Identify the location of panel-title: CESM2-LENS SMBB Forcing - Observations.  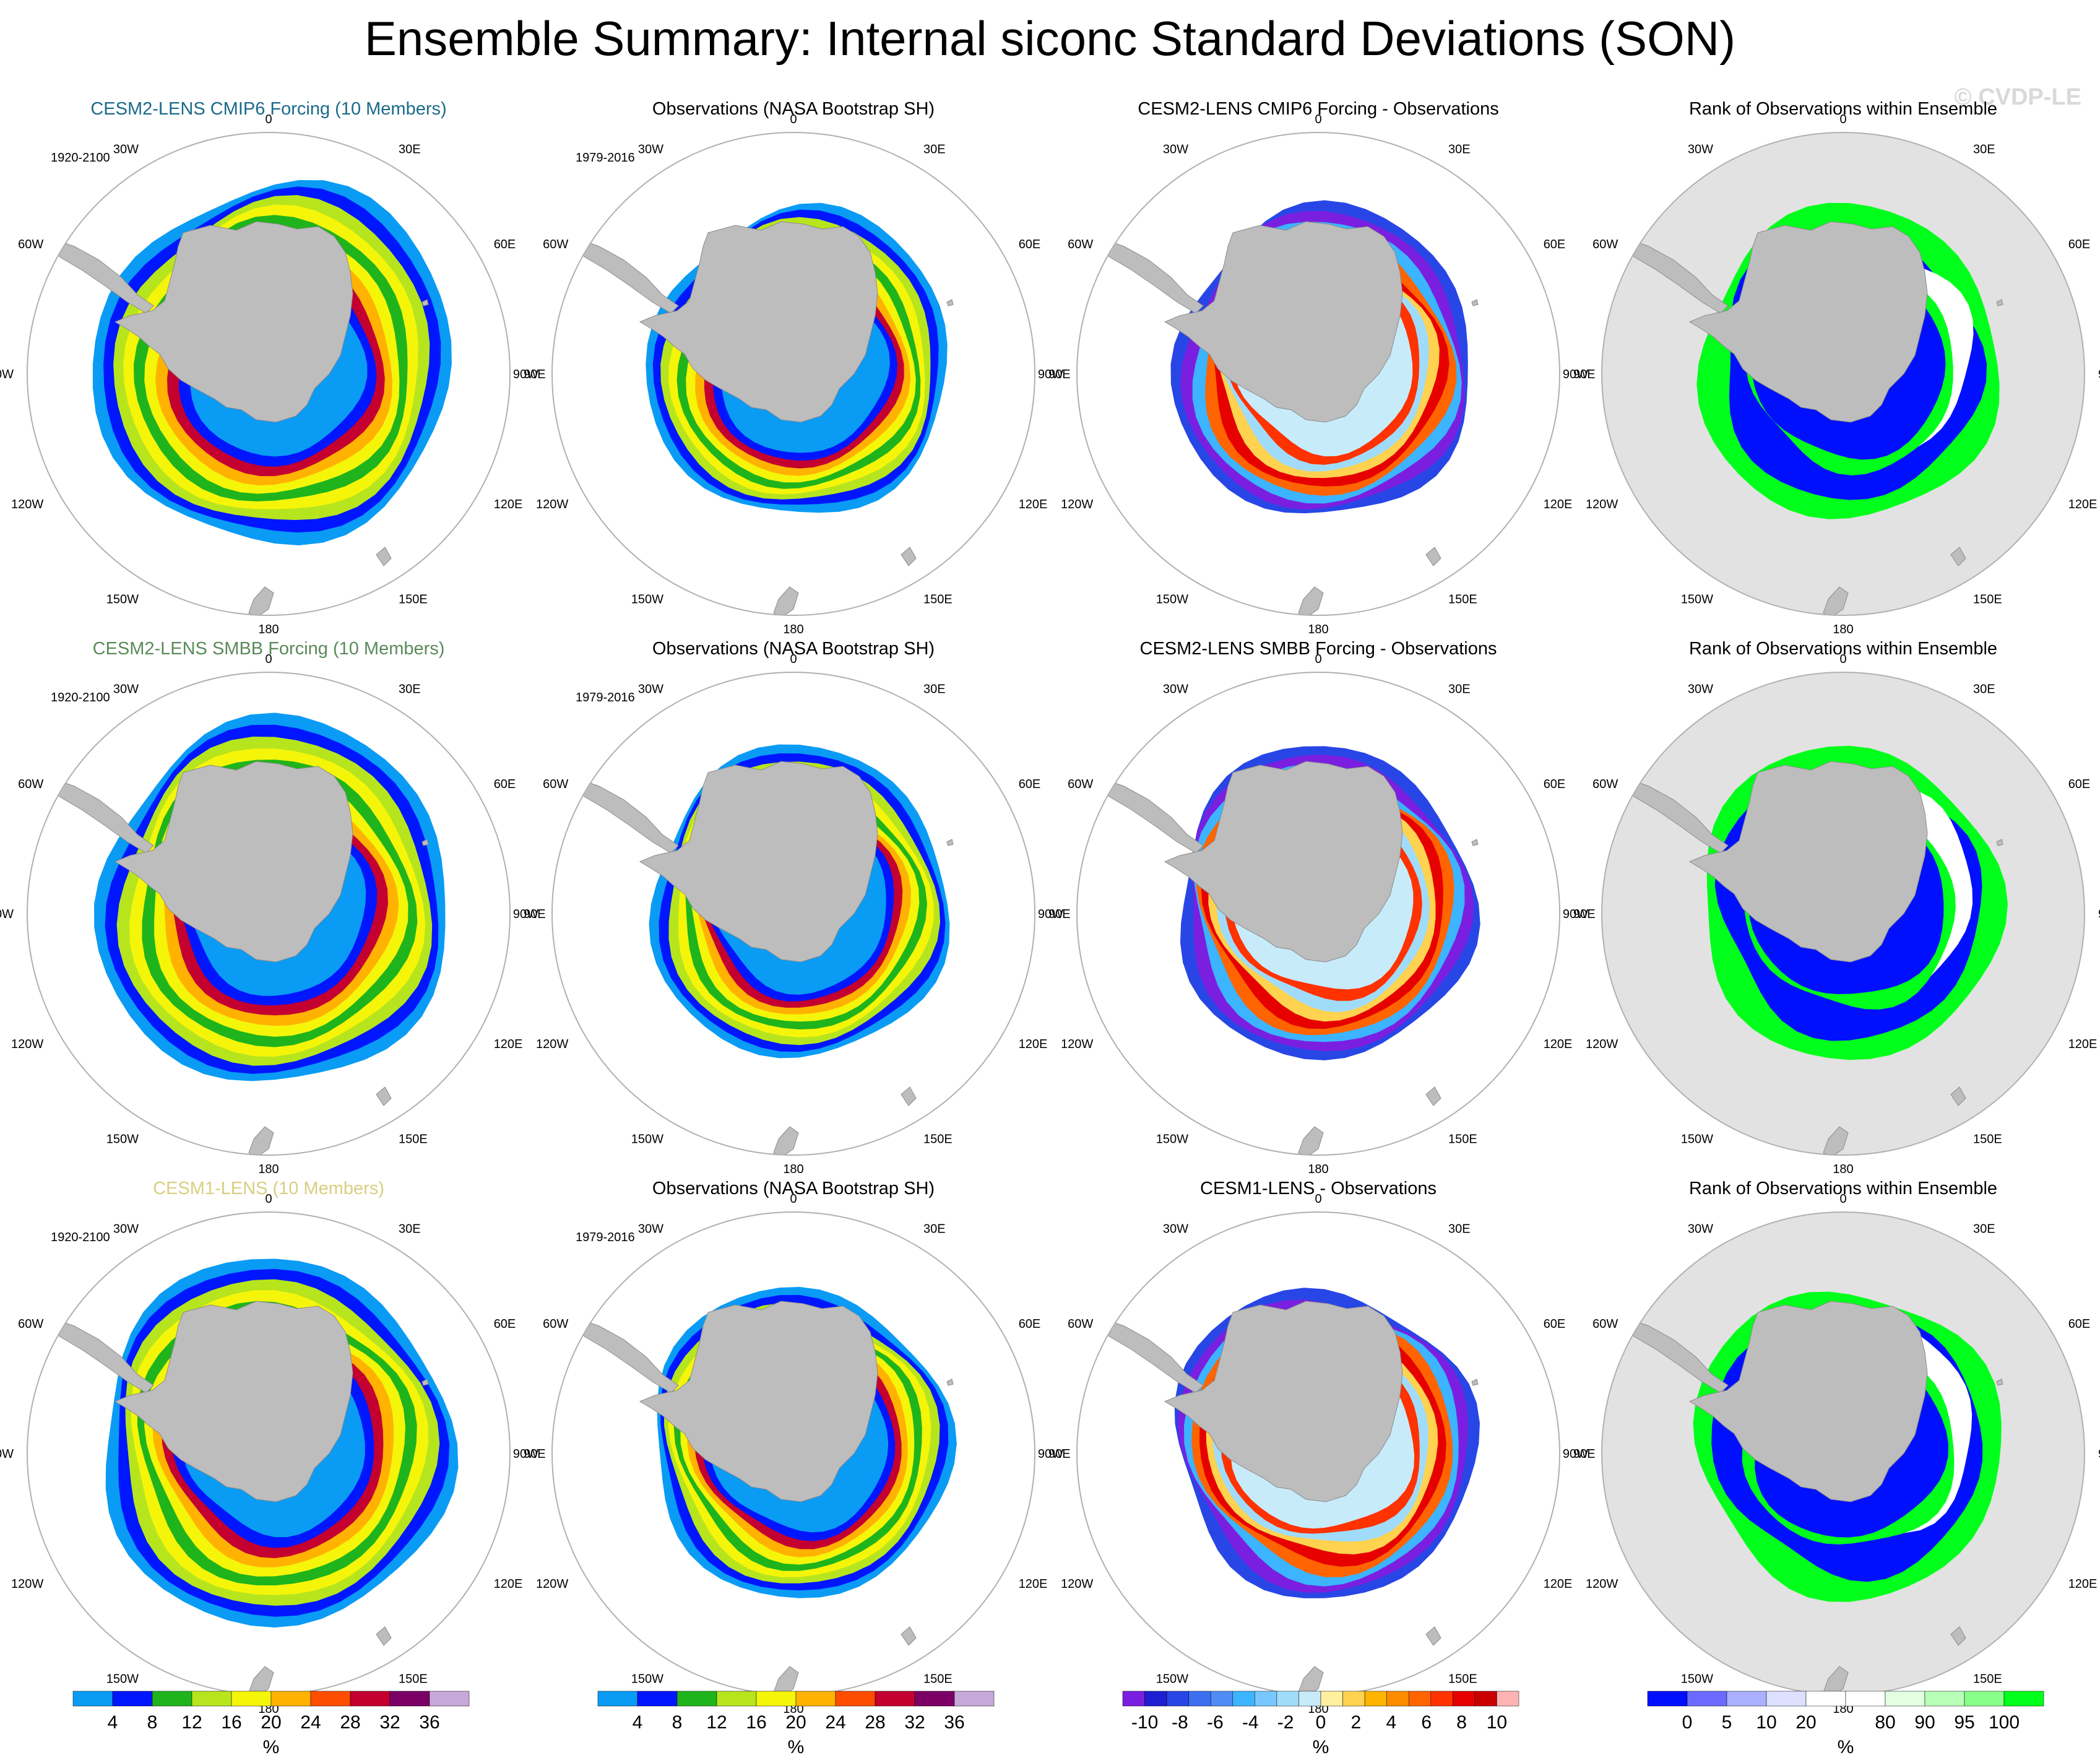
(1318, 649).